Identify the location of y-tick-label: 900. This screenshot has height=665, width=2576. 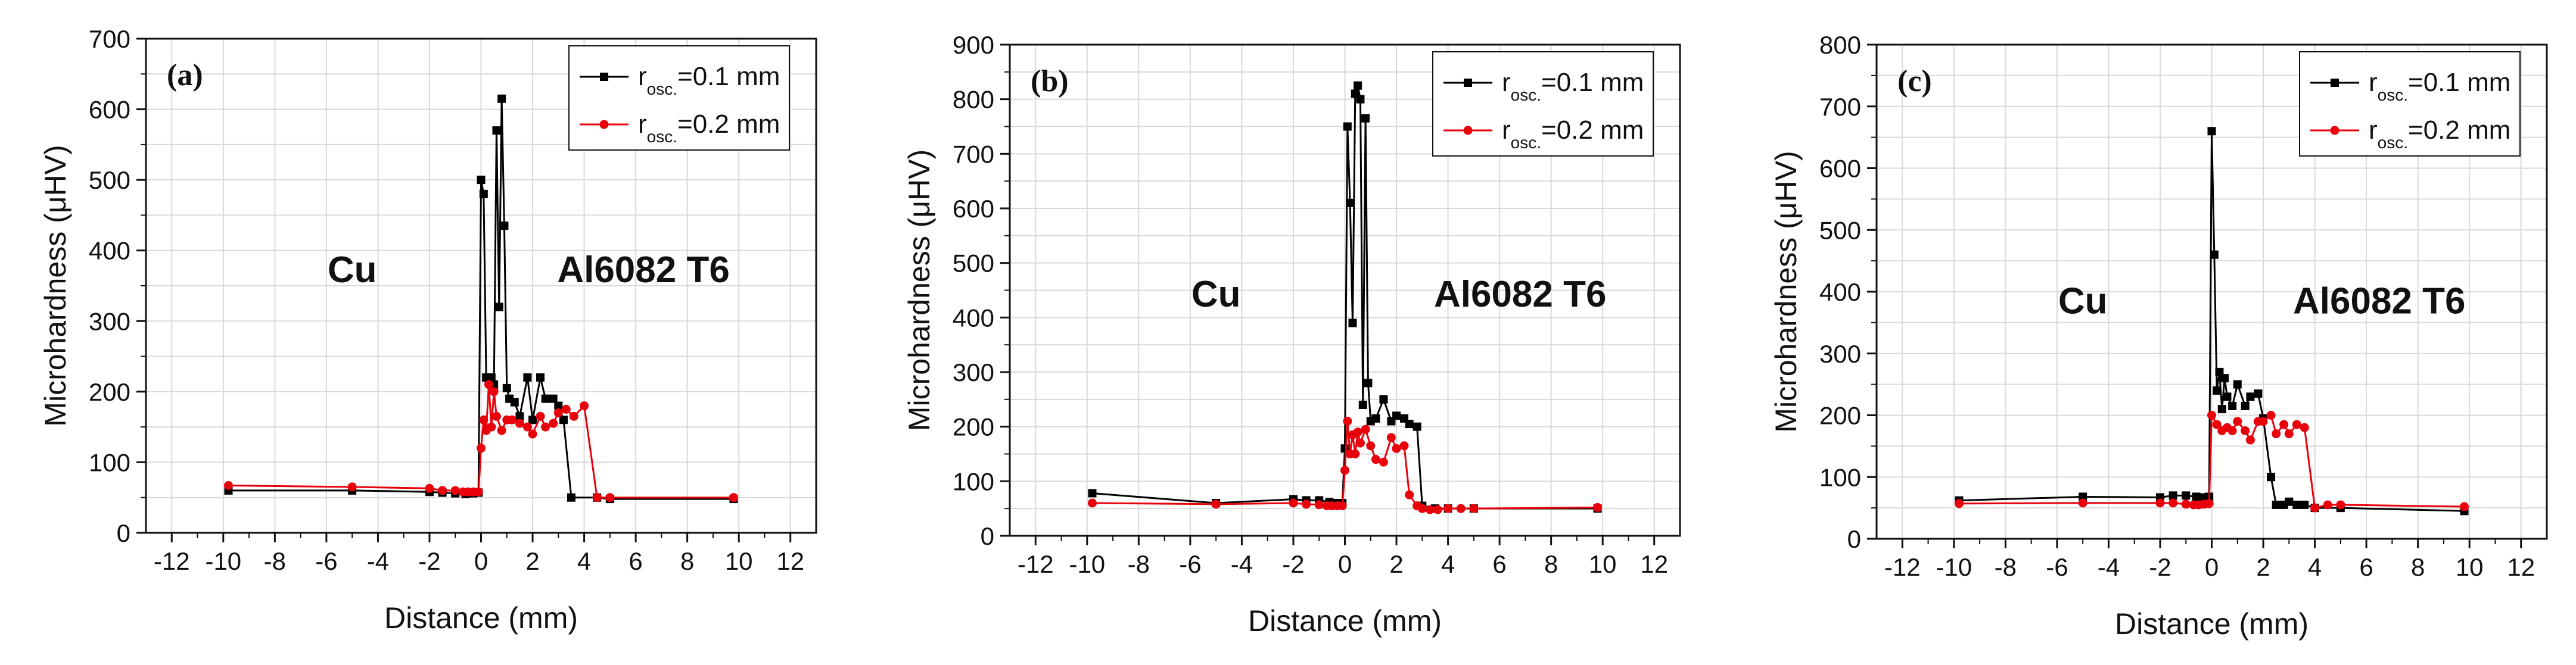
(973, 45).